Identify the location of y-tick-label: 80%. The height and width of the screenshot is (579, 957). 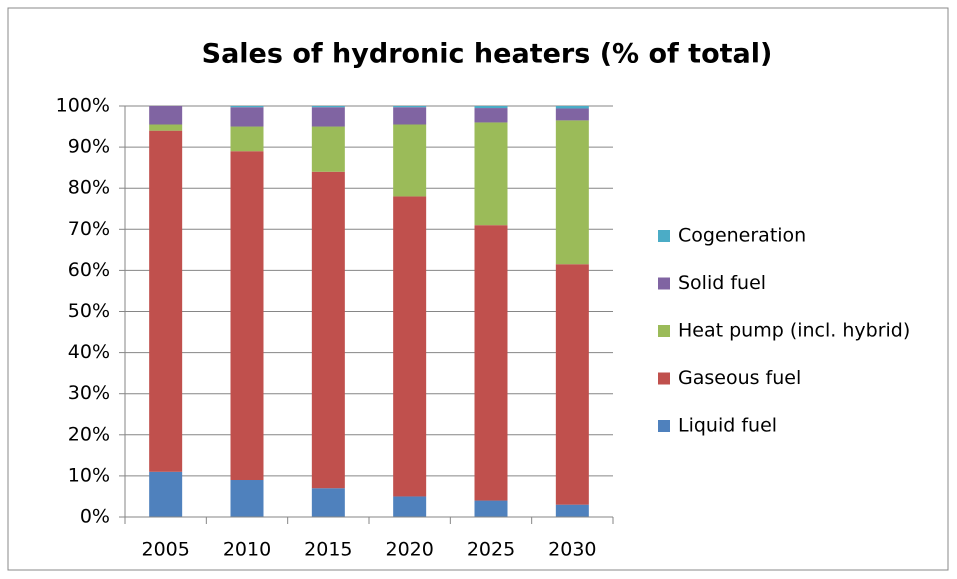
(89, 188).